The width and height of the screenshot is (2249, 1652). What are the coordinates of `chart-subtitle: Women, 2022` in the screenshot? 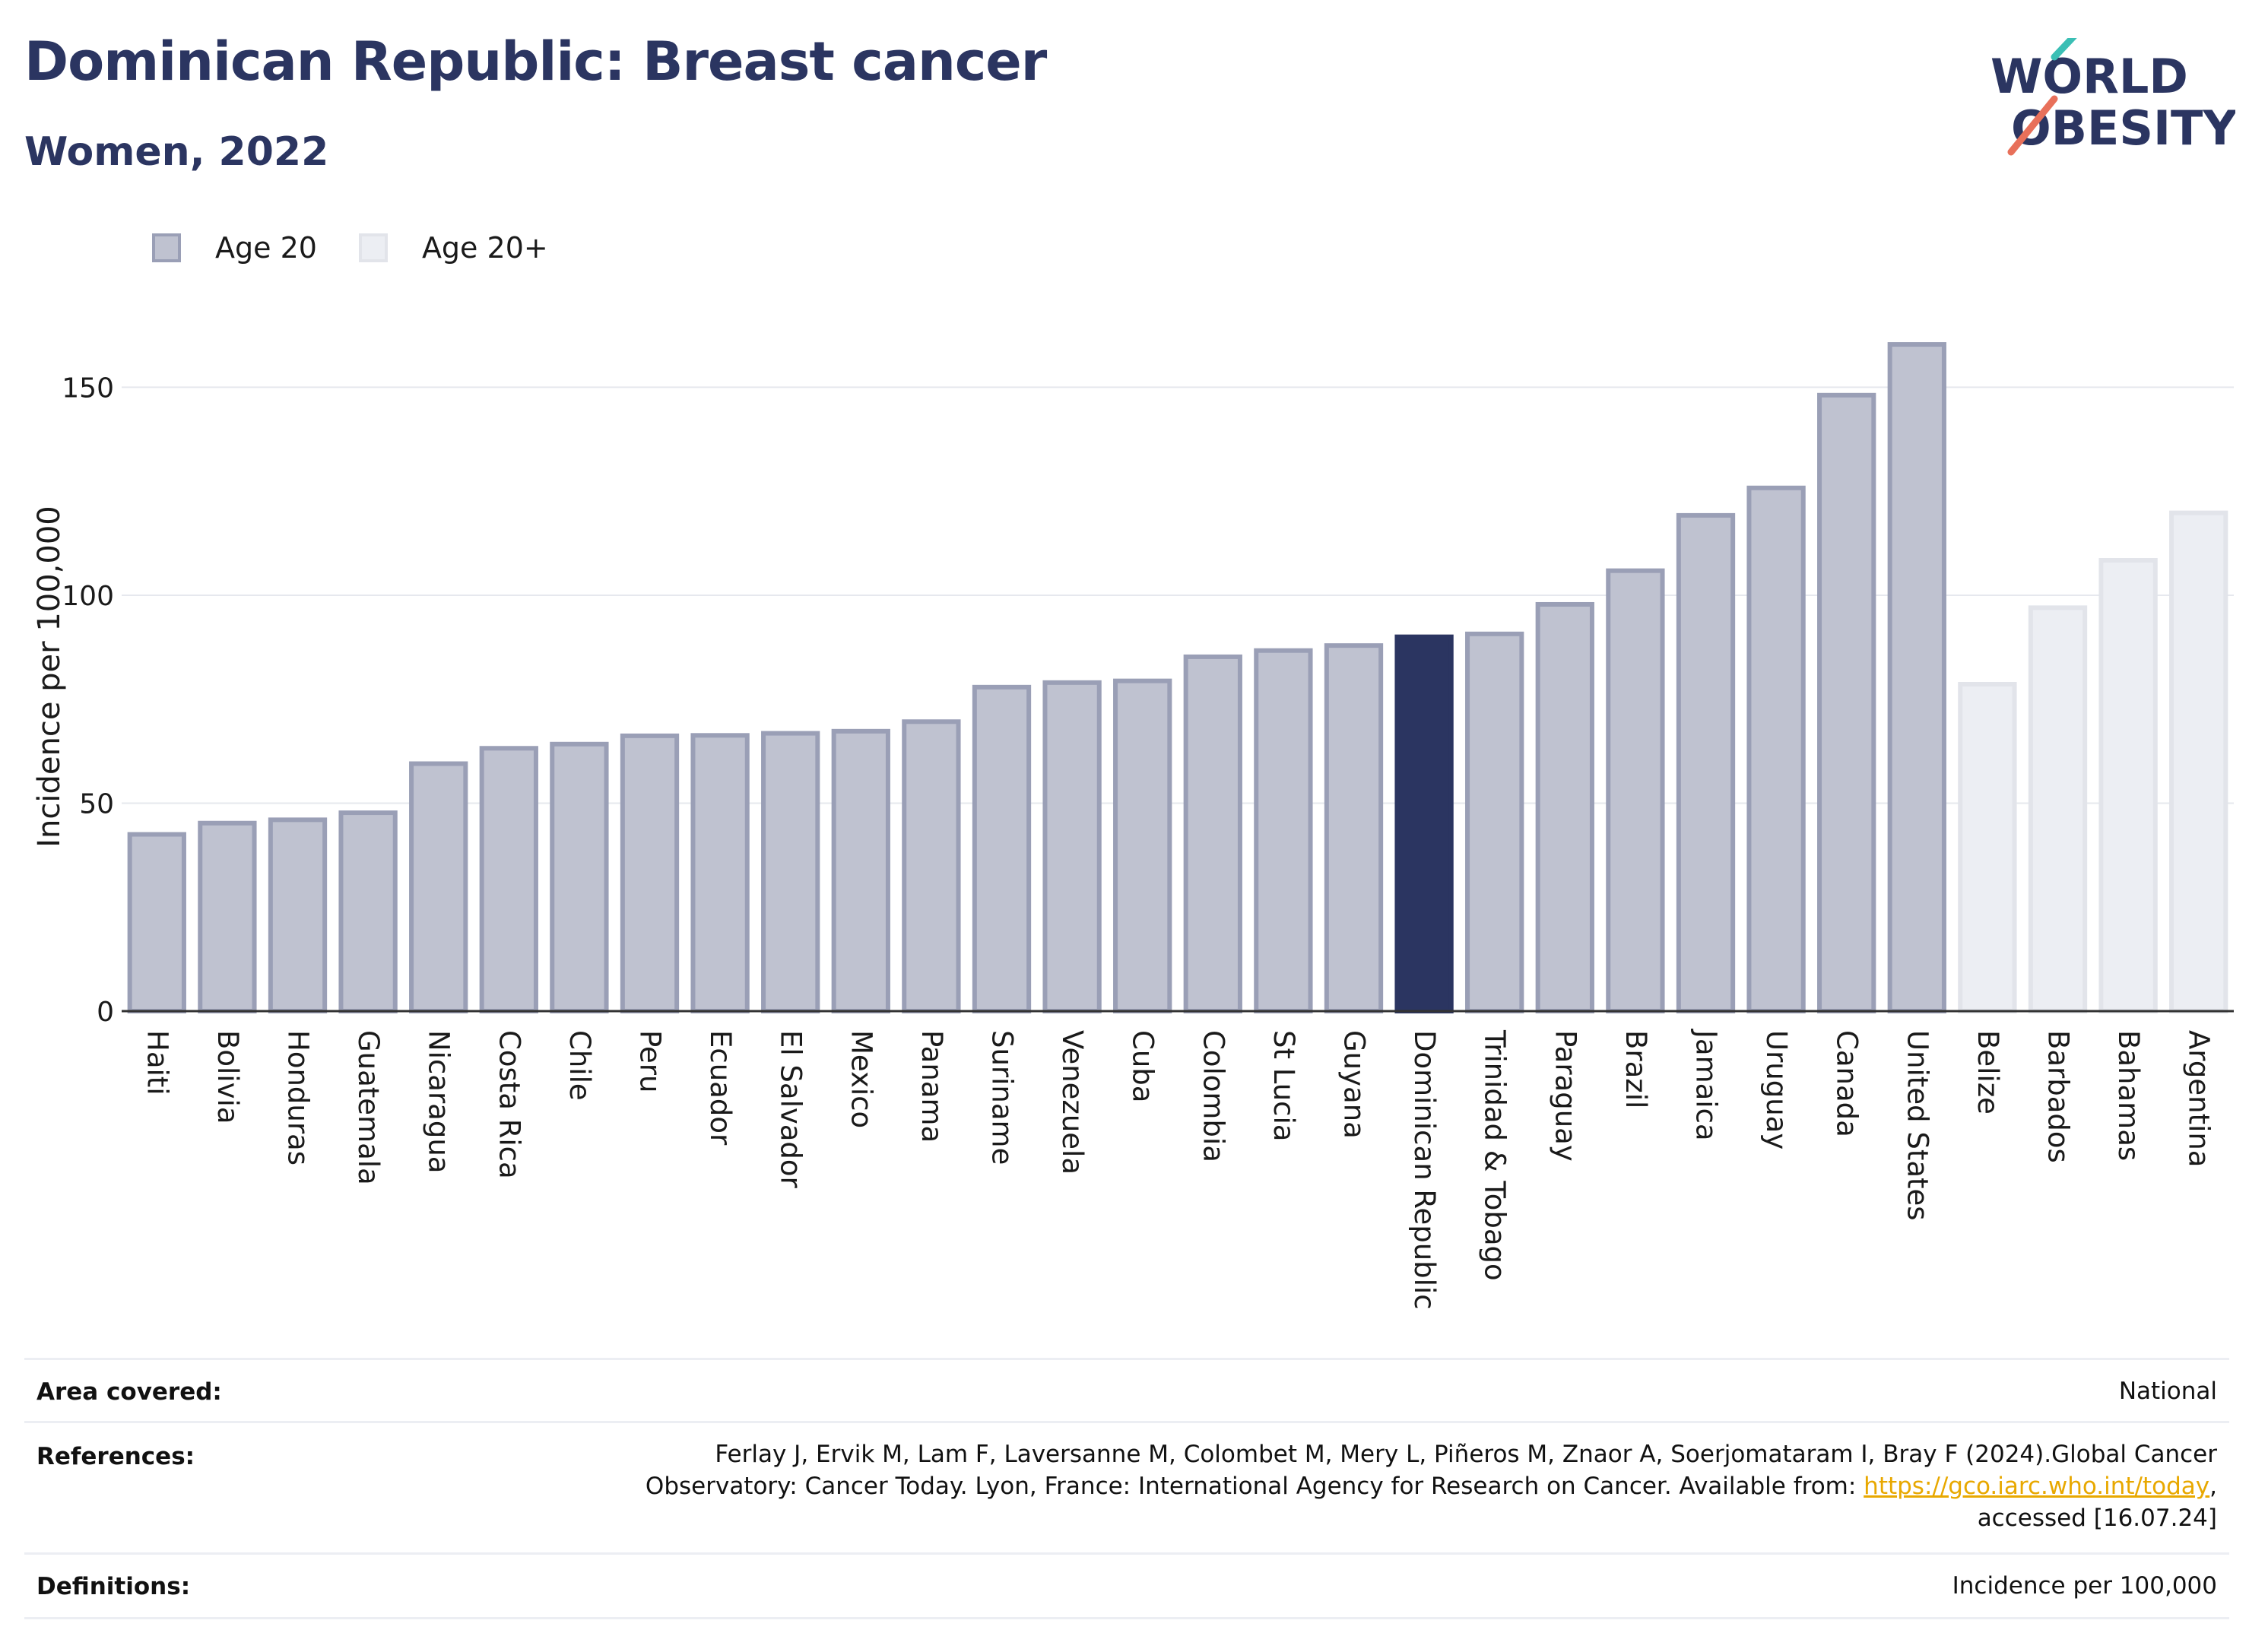 It's located at (176, 152).